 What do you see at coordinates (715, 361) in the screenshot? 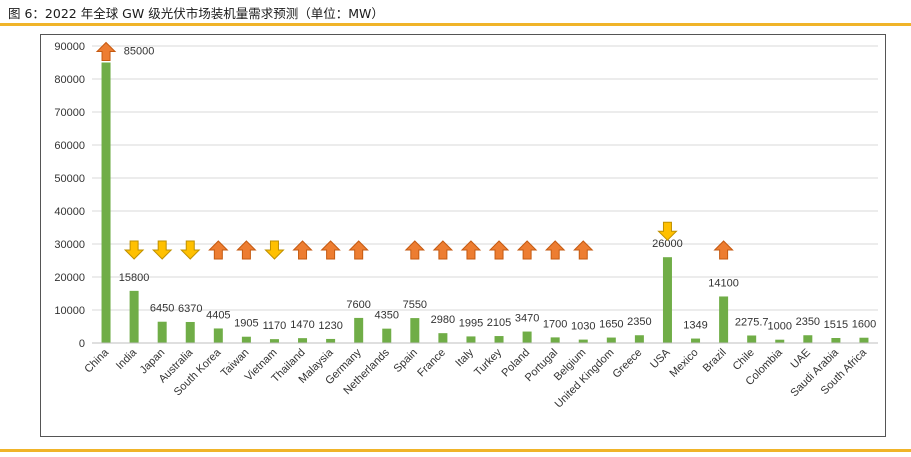
I see `category-label: Brazil` at bounding box center [715, 361].